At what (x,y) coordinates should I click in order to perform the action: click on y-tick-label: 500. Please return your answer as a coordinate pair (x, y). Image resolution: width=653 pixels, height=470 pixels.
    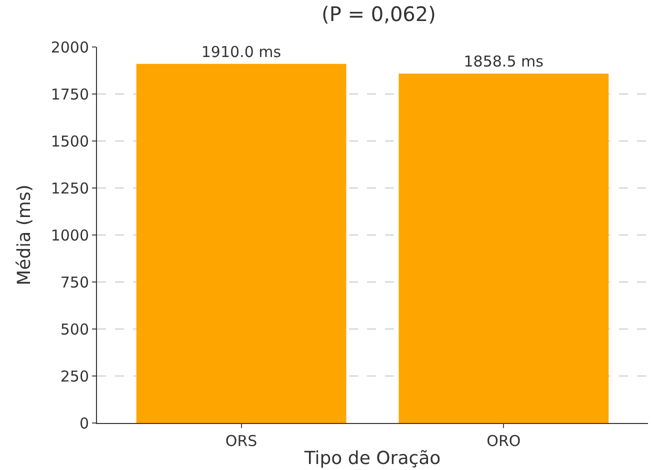
    Looking at the image, I should click on (74, 329).